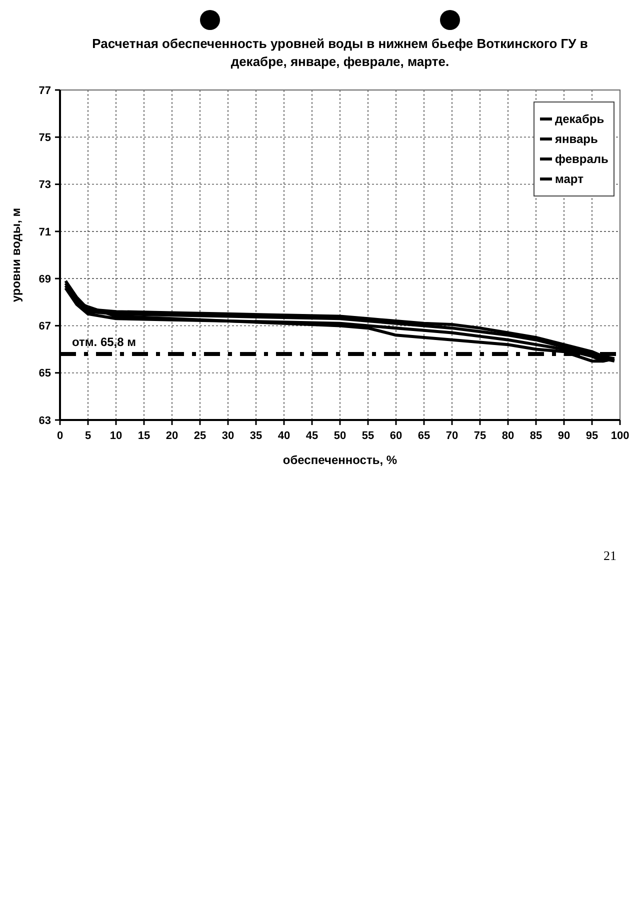  Describe the element at coordinates (564, 436) in the screenshot. I see `x-tick-label: 90` at that location.